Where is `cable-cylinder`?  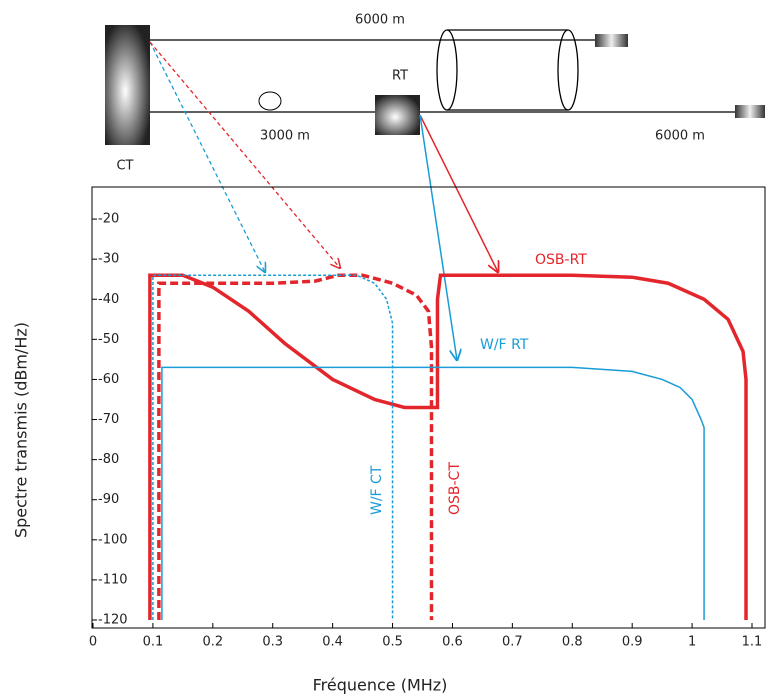 cable-cylinder is located at coordinates (507, 70).